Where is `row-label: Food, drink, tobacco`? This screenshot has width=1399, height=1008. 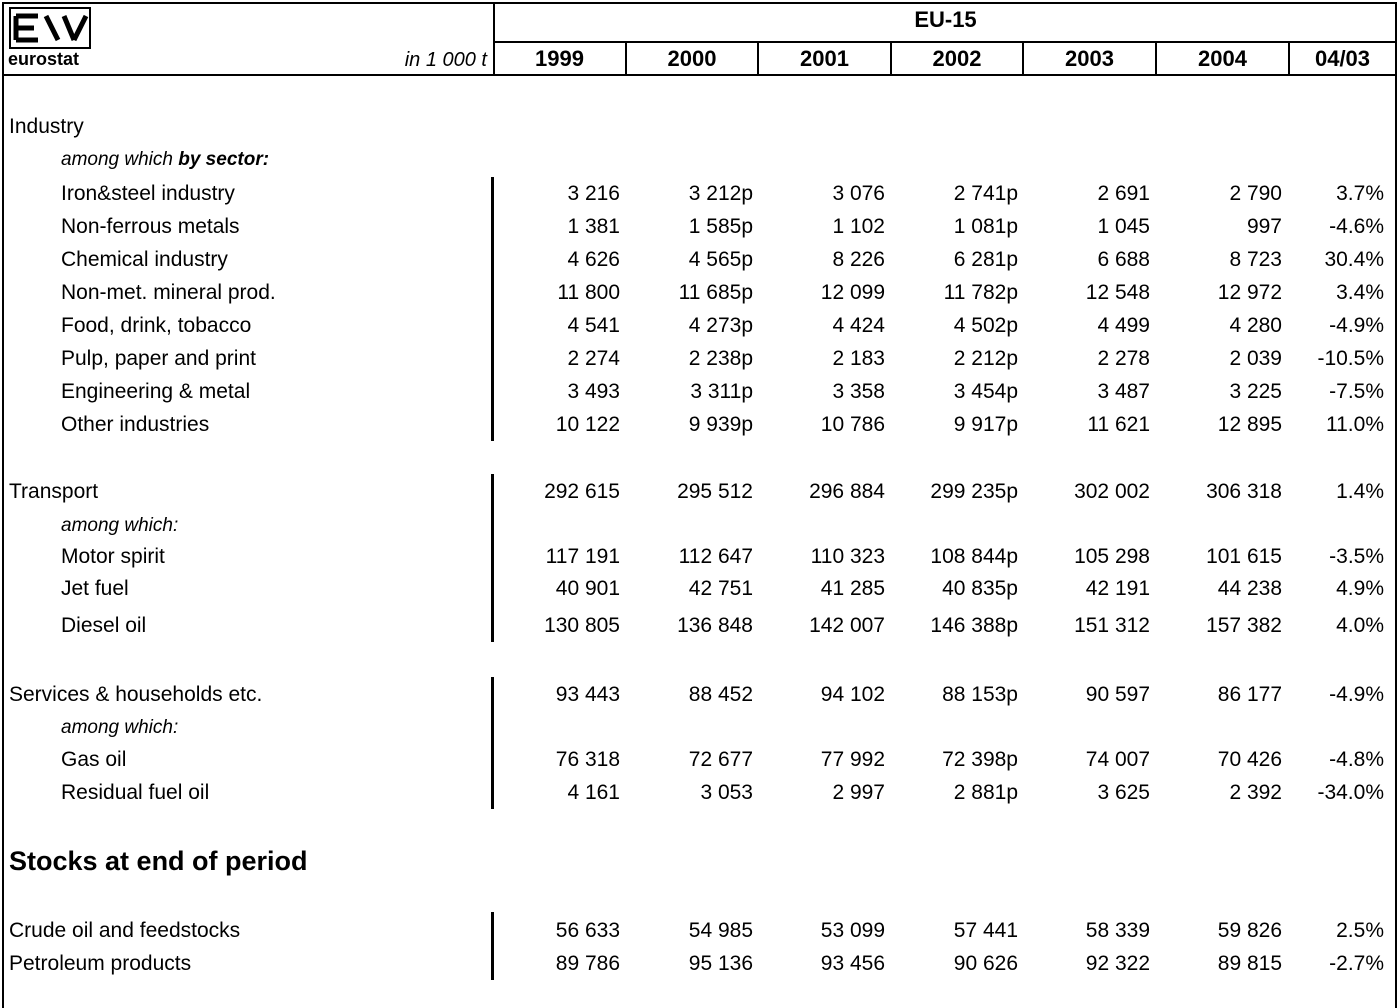 row-label: Food, drink, tobacco is located at coordinates (156, 325).